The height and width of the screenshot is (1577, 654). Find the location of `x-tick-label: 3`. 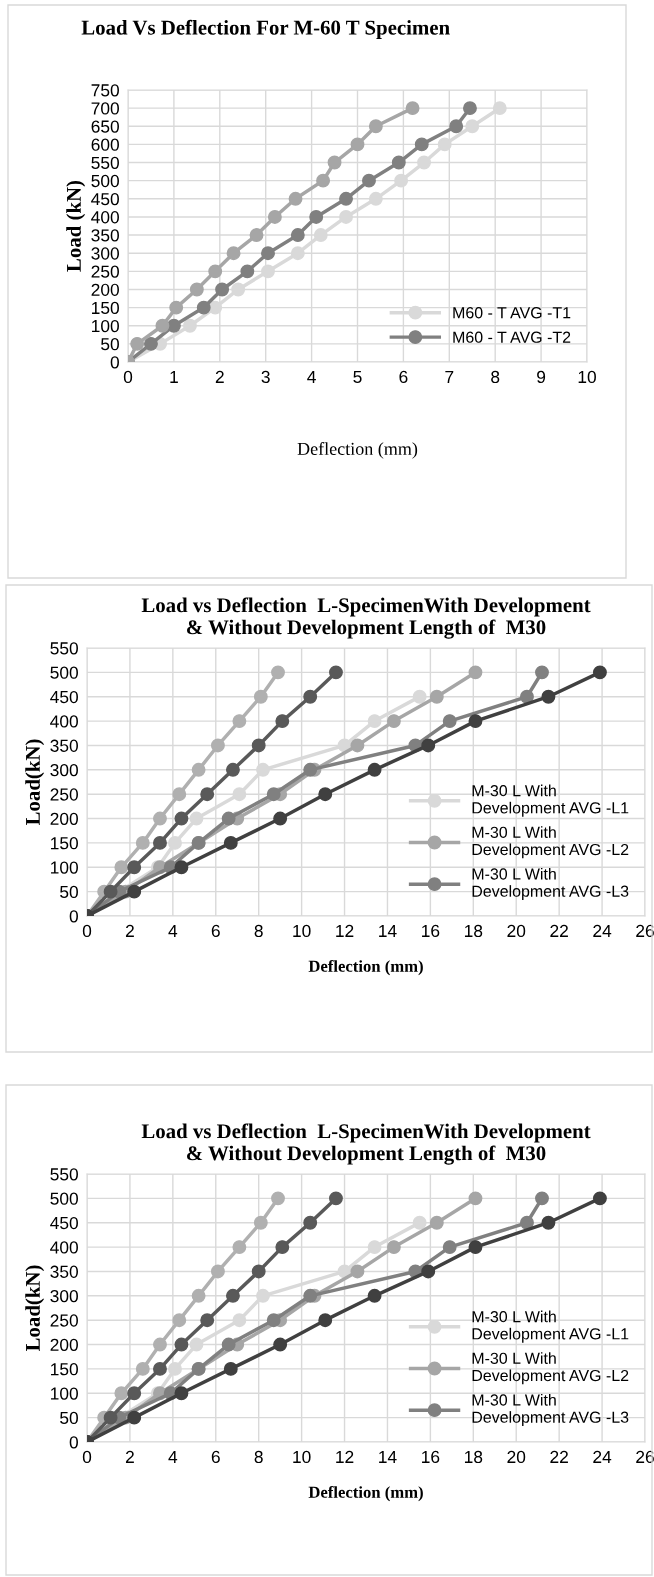

x-tick-label: 3 is located at coordinates (265, 377).